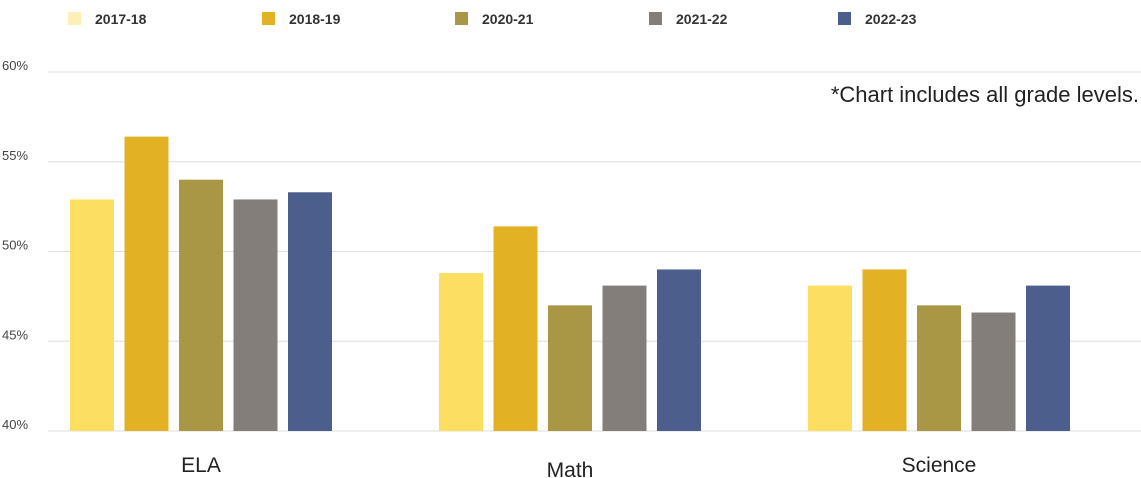 The image size is (1141, 478). I want to click on bar-2022-23-math, so click(679, 350).